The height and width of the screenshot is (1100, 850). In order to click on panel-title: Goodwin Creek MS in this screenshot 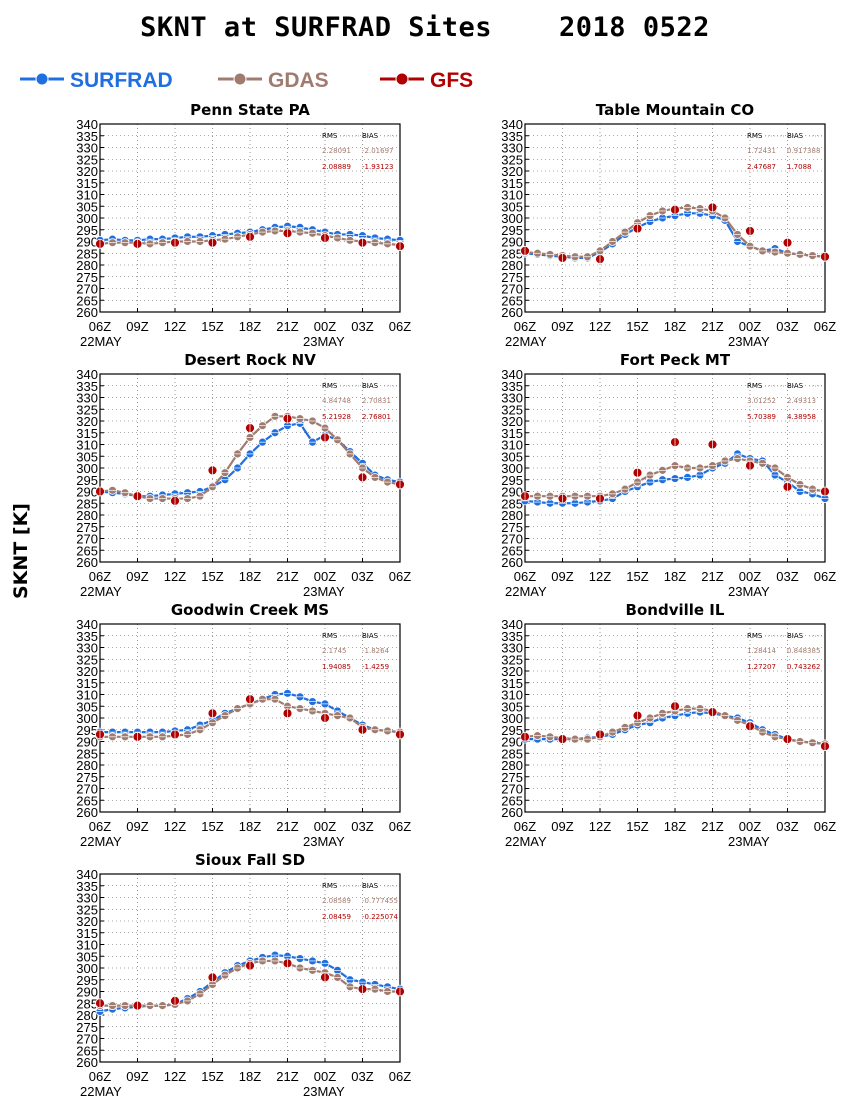, I will do `click(250, 610)`.